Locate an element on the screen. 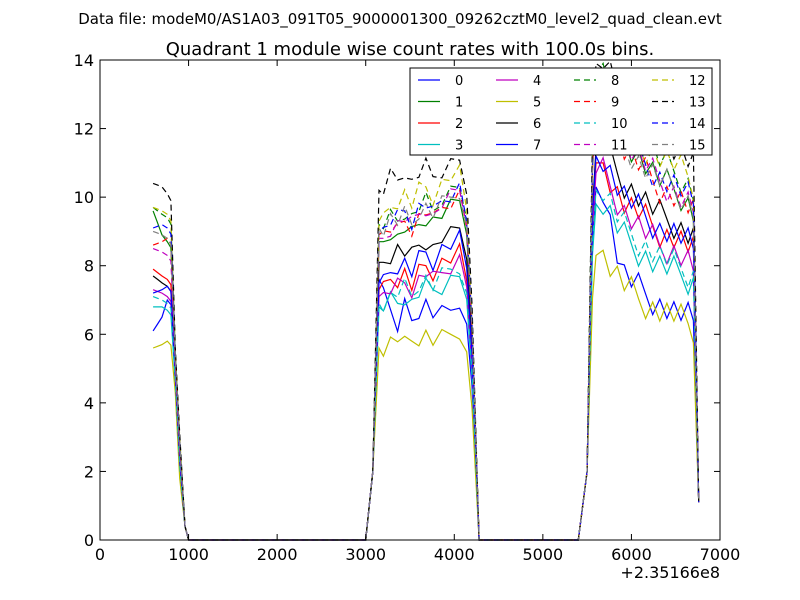 The image size is (800, 600). legend-label-13: 13 is located at coordinates (697, 103).